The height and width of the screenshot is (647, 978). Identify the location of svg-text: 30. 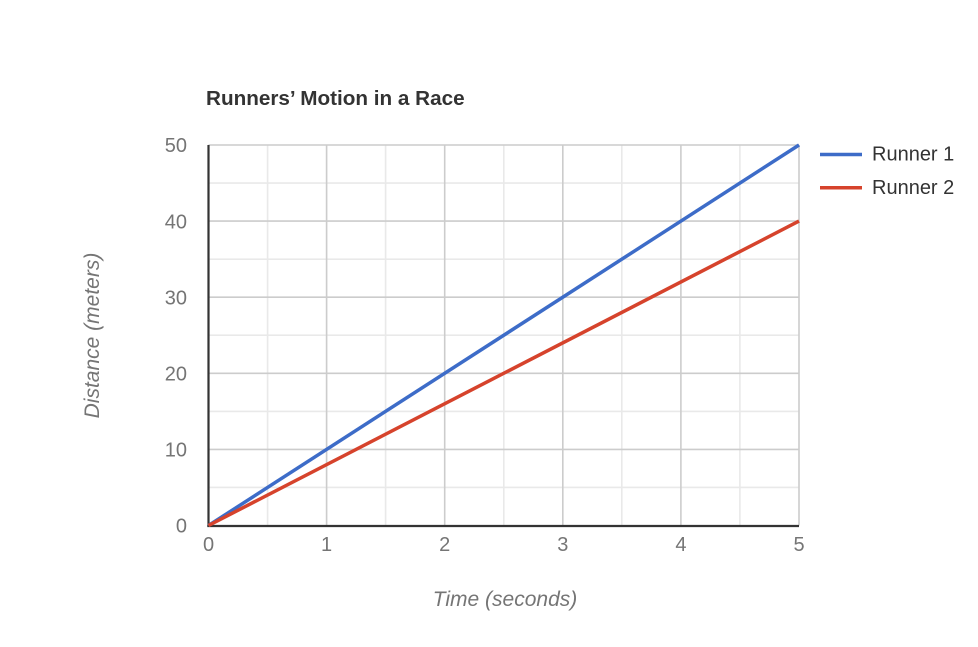
(176, 298).